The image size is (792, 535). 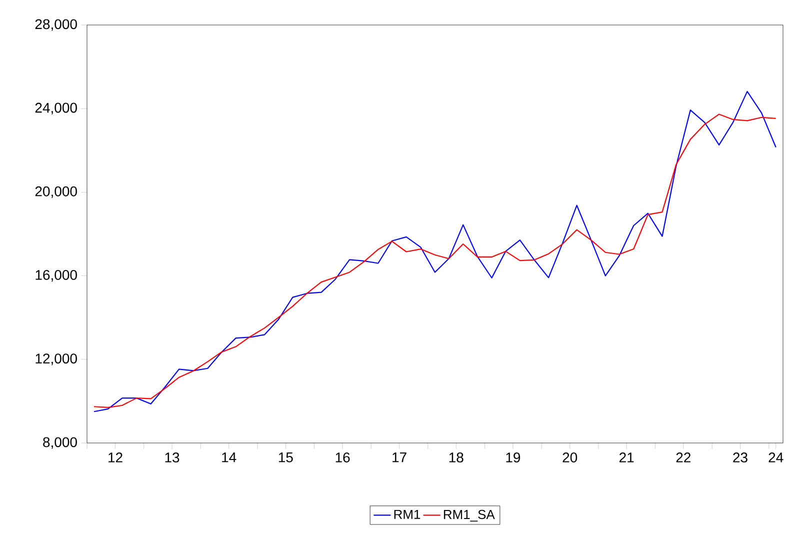 What do you see at coordinates (399, 457) in the screenshot?
I see `x-tick-label: 17` at bounding box center [399, 457].